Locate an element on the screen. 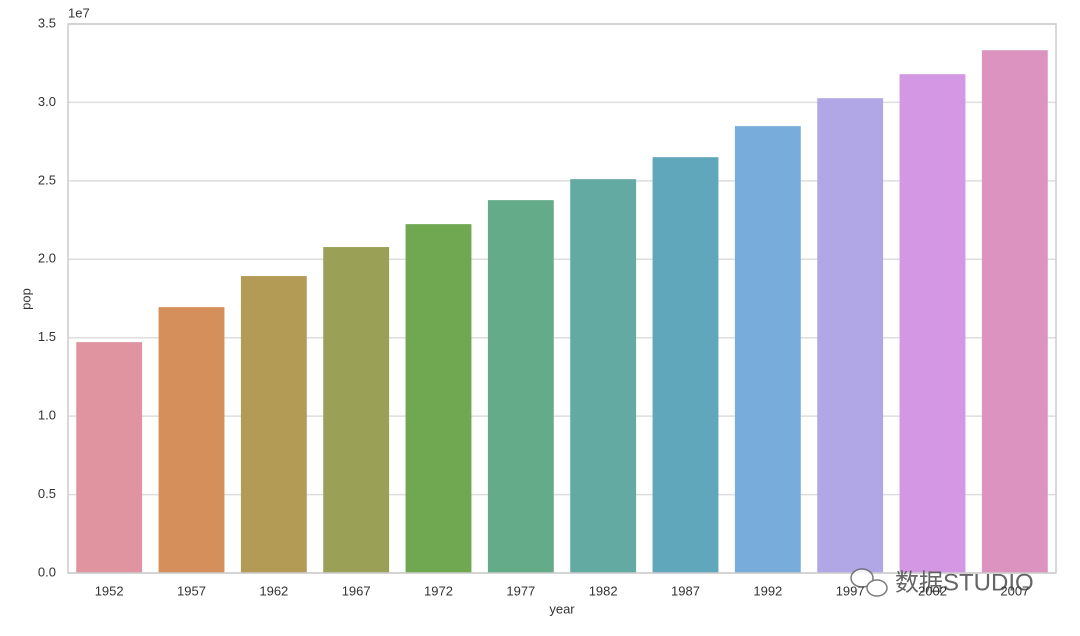  x-tick-label: 1957 is located at coordinates (191, 590).